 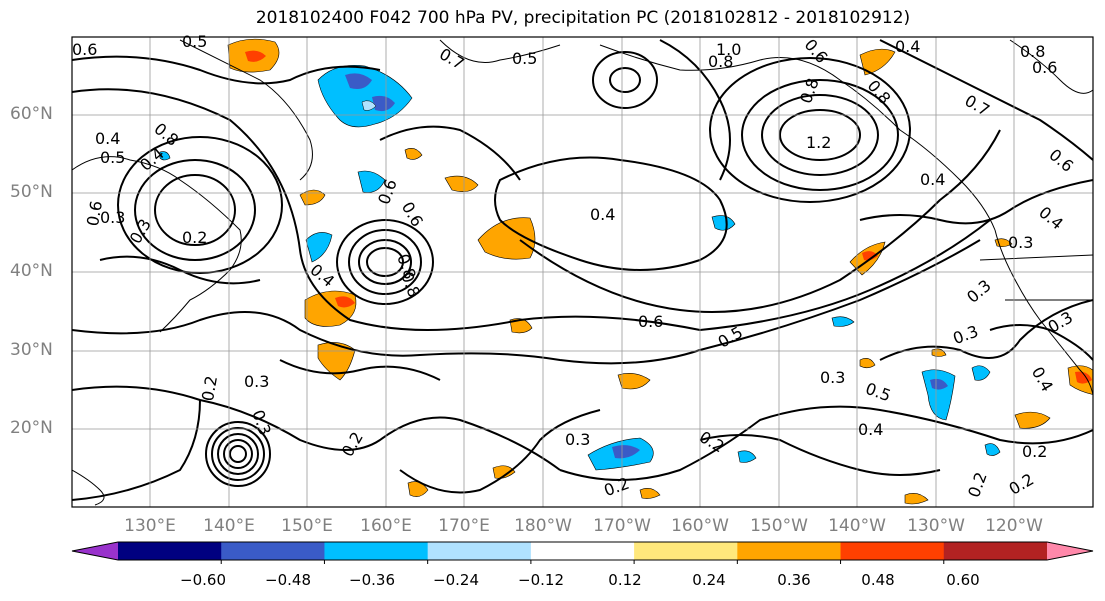 I want to click on lat-label: 60°N, so click(x=31, y=114).